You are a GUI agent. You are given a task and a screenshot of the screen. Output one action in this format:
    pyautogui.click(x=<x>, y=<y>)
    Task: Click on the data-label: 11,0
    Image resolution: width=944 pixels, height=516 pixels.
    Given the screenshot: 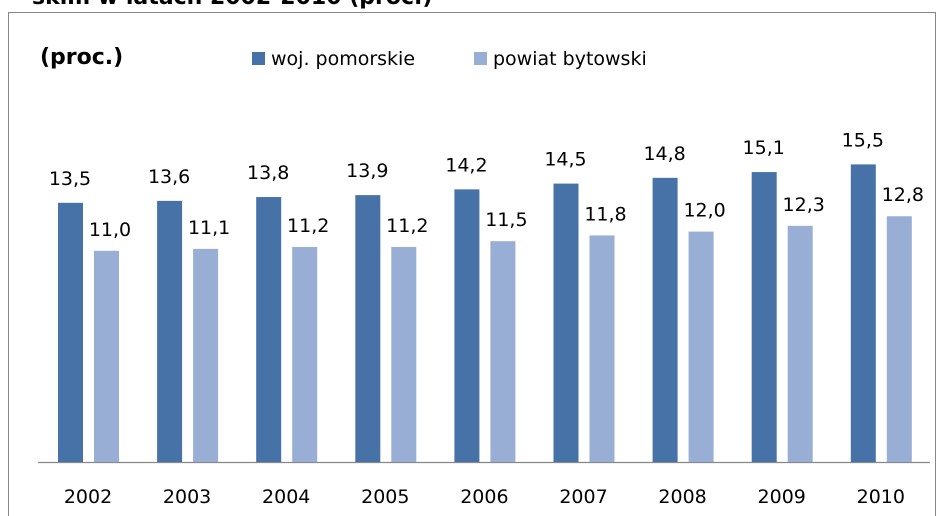 What is the action you would take?
    pyautogui.click(x=110, y=230)
    